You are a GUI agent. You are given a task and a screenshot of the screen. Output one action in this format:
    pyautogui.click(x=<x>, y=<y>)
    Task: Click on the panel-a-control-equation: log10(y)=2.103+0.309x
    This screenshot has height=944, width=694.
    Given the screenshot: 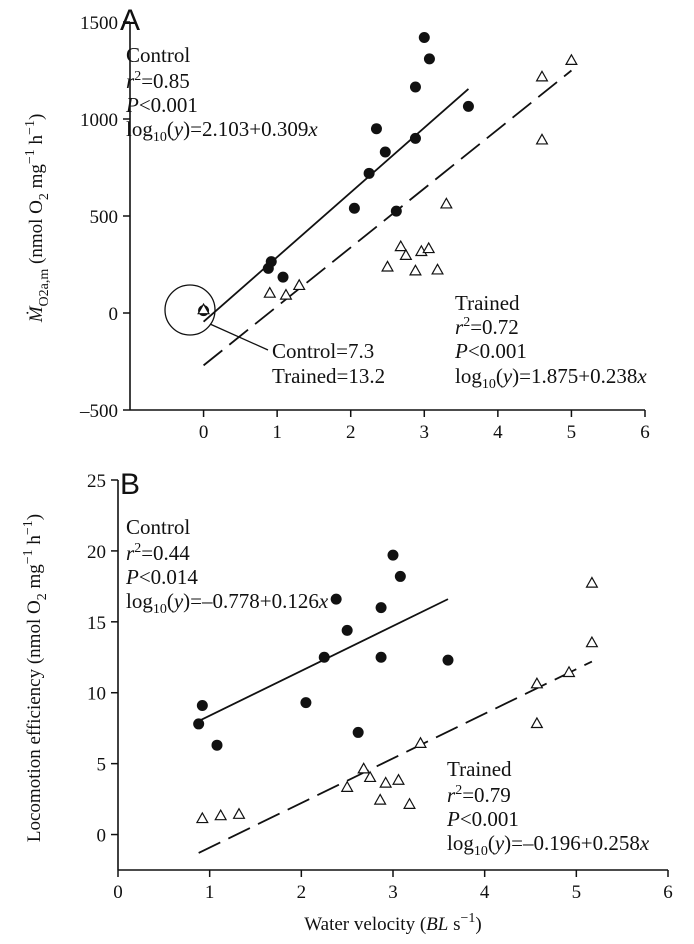 What is the action you would take?
    pyautogui.click(x=222, y=131)
    